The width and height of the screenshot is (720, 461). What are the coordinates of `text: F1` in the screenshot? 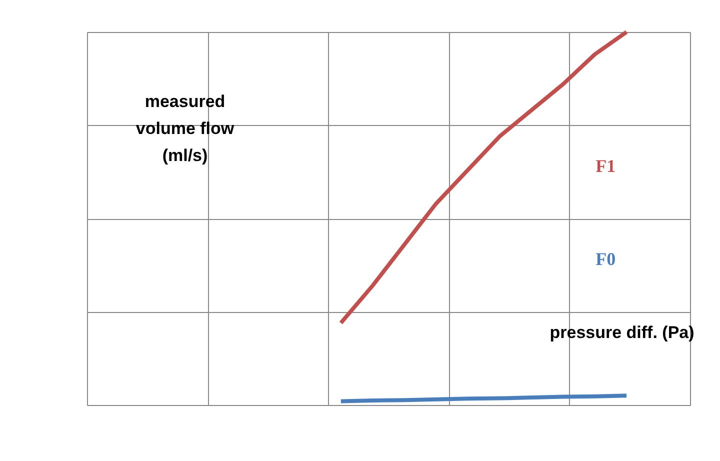 It's located at (606, 166).